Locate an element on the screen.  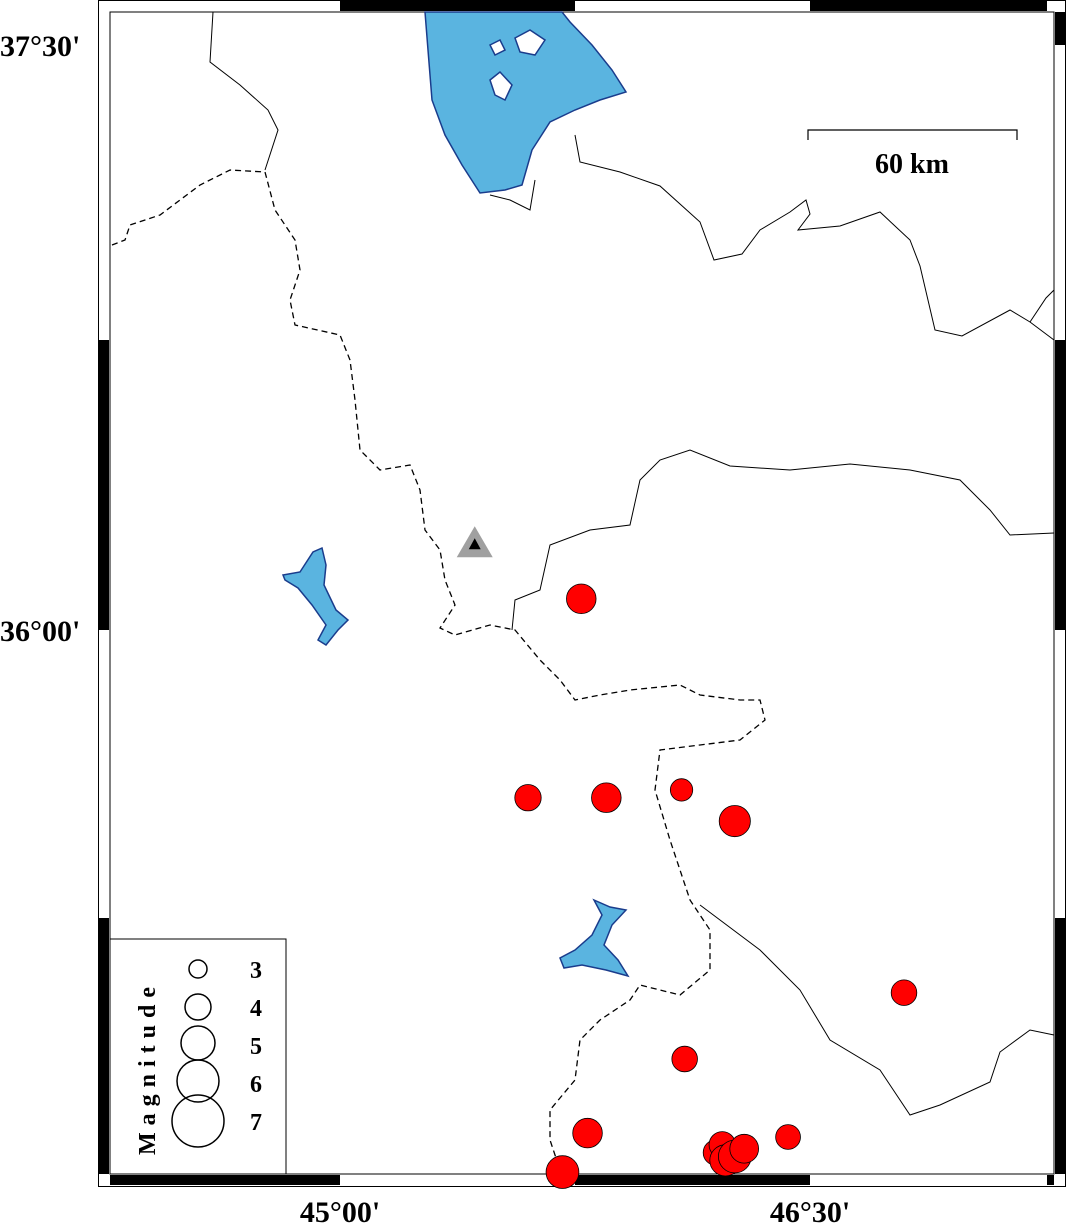
lake-south is located at coordinates (594, 938).